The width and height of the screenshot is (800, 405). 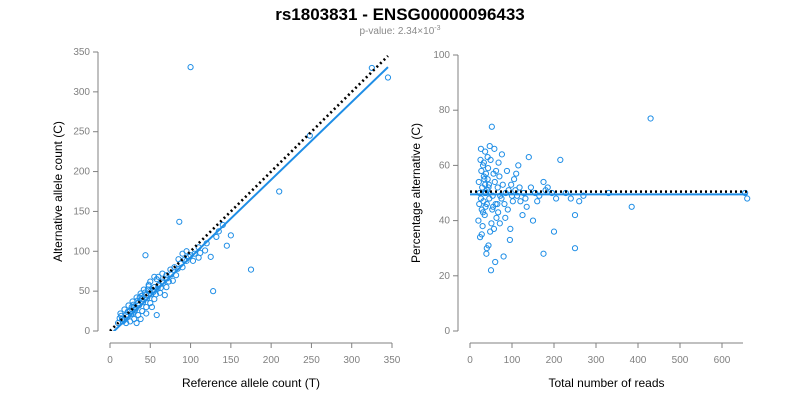 What do you see at coordinates (437, 28) in the screenshot?
I see `p-value-exponent: -3` at bounding box center [437, 28].